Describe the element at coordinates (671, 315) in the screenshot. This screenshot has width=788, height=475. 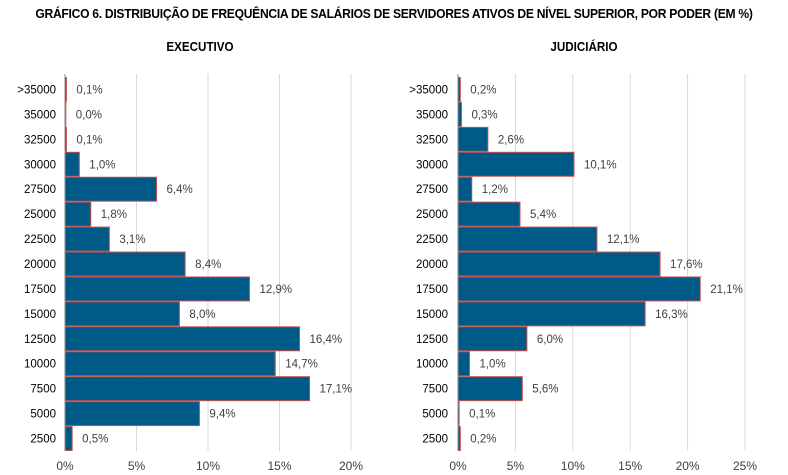
I see `data-label: 16,3%` at that location.